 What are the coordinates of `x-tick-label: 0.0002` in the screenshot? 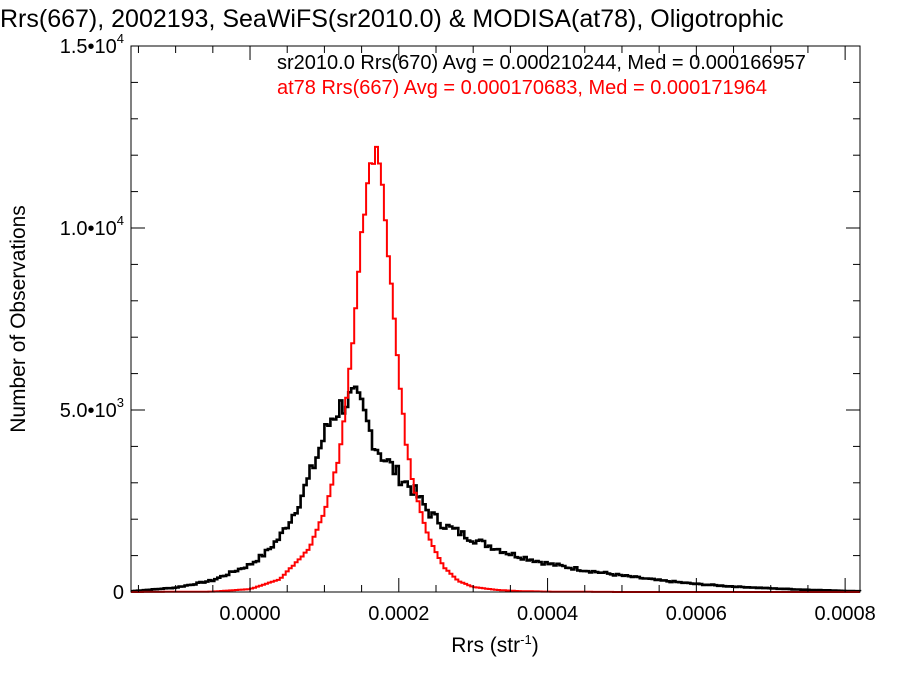 It's located at (398, 614).